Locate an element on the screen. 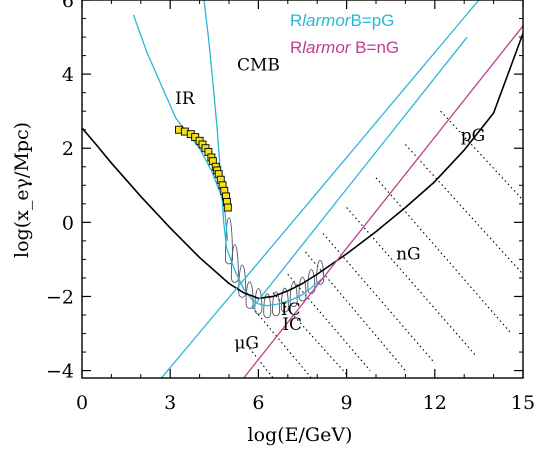  legend-entry-0: RlarmorB=pG is located at coordinates (342, 20).